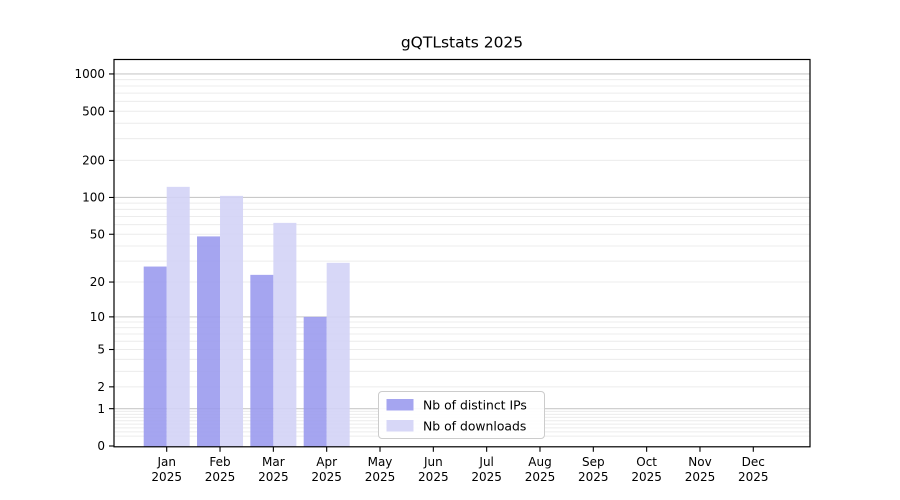 This screenshot has height=500, width=900. I want to click on legend-swatch-downloads, so click(400, 426).